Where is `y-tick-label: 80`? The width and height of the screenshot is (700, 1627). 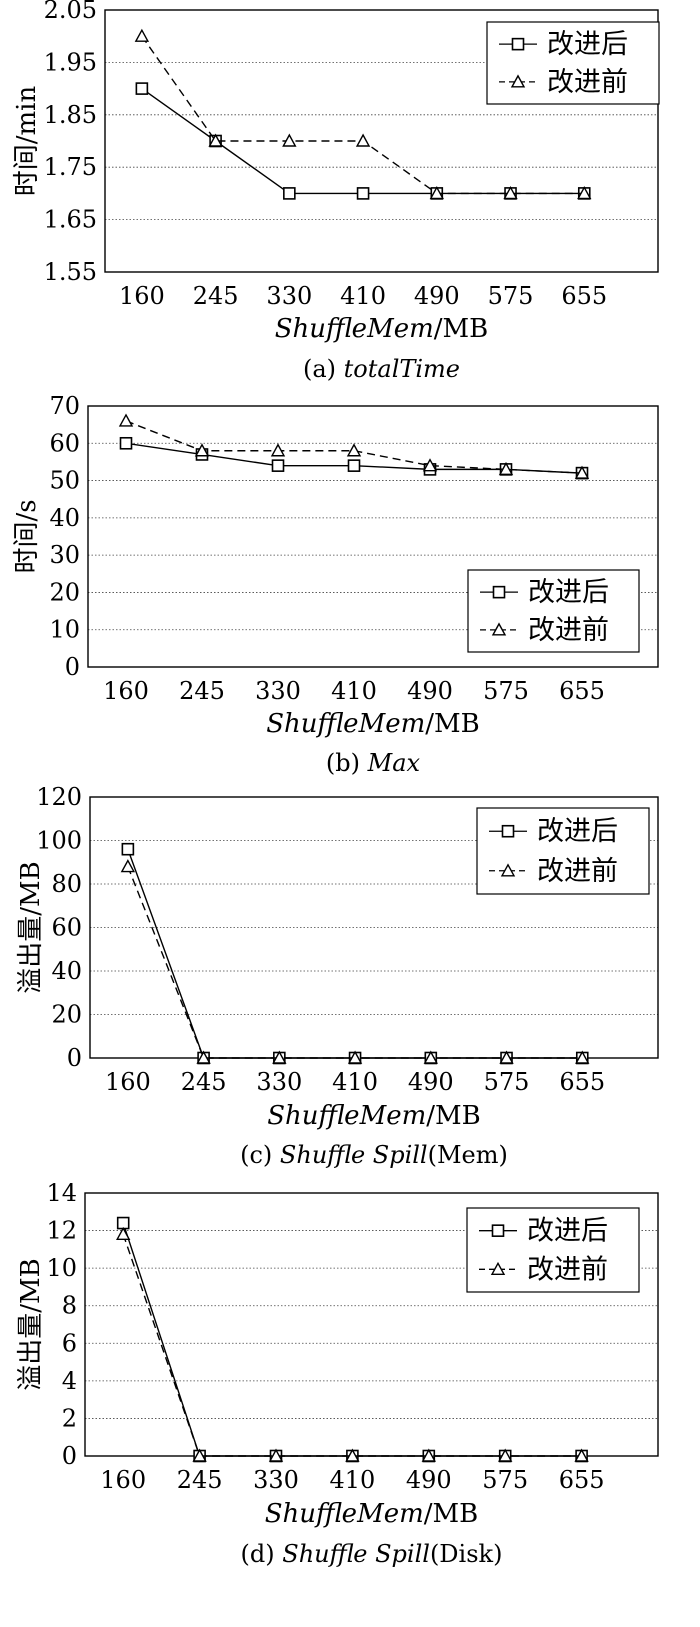 y-tick-label: 80 is located at coordinates (66, 884).